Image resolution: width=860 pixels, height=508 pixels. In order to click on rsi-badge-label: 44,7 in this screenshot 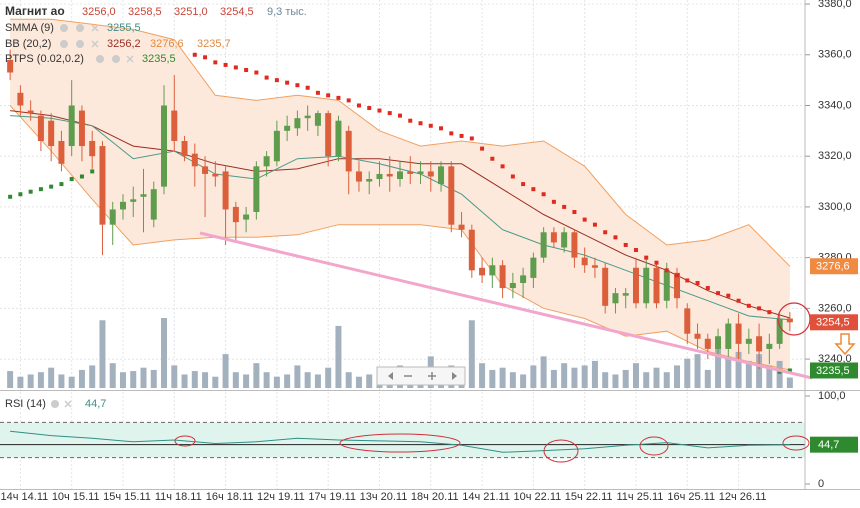, I will do `click(828, 445)`.